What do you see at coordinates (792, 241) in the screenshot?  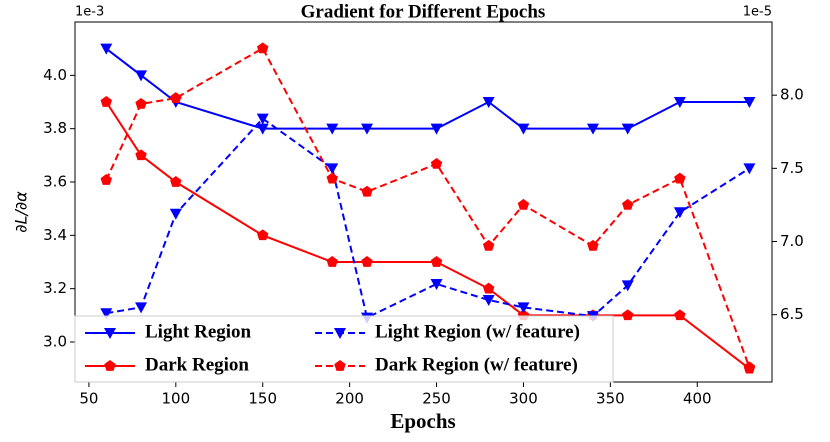 I see `y2-tick-label: 7.0` at bounding box center [792, 241].